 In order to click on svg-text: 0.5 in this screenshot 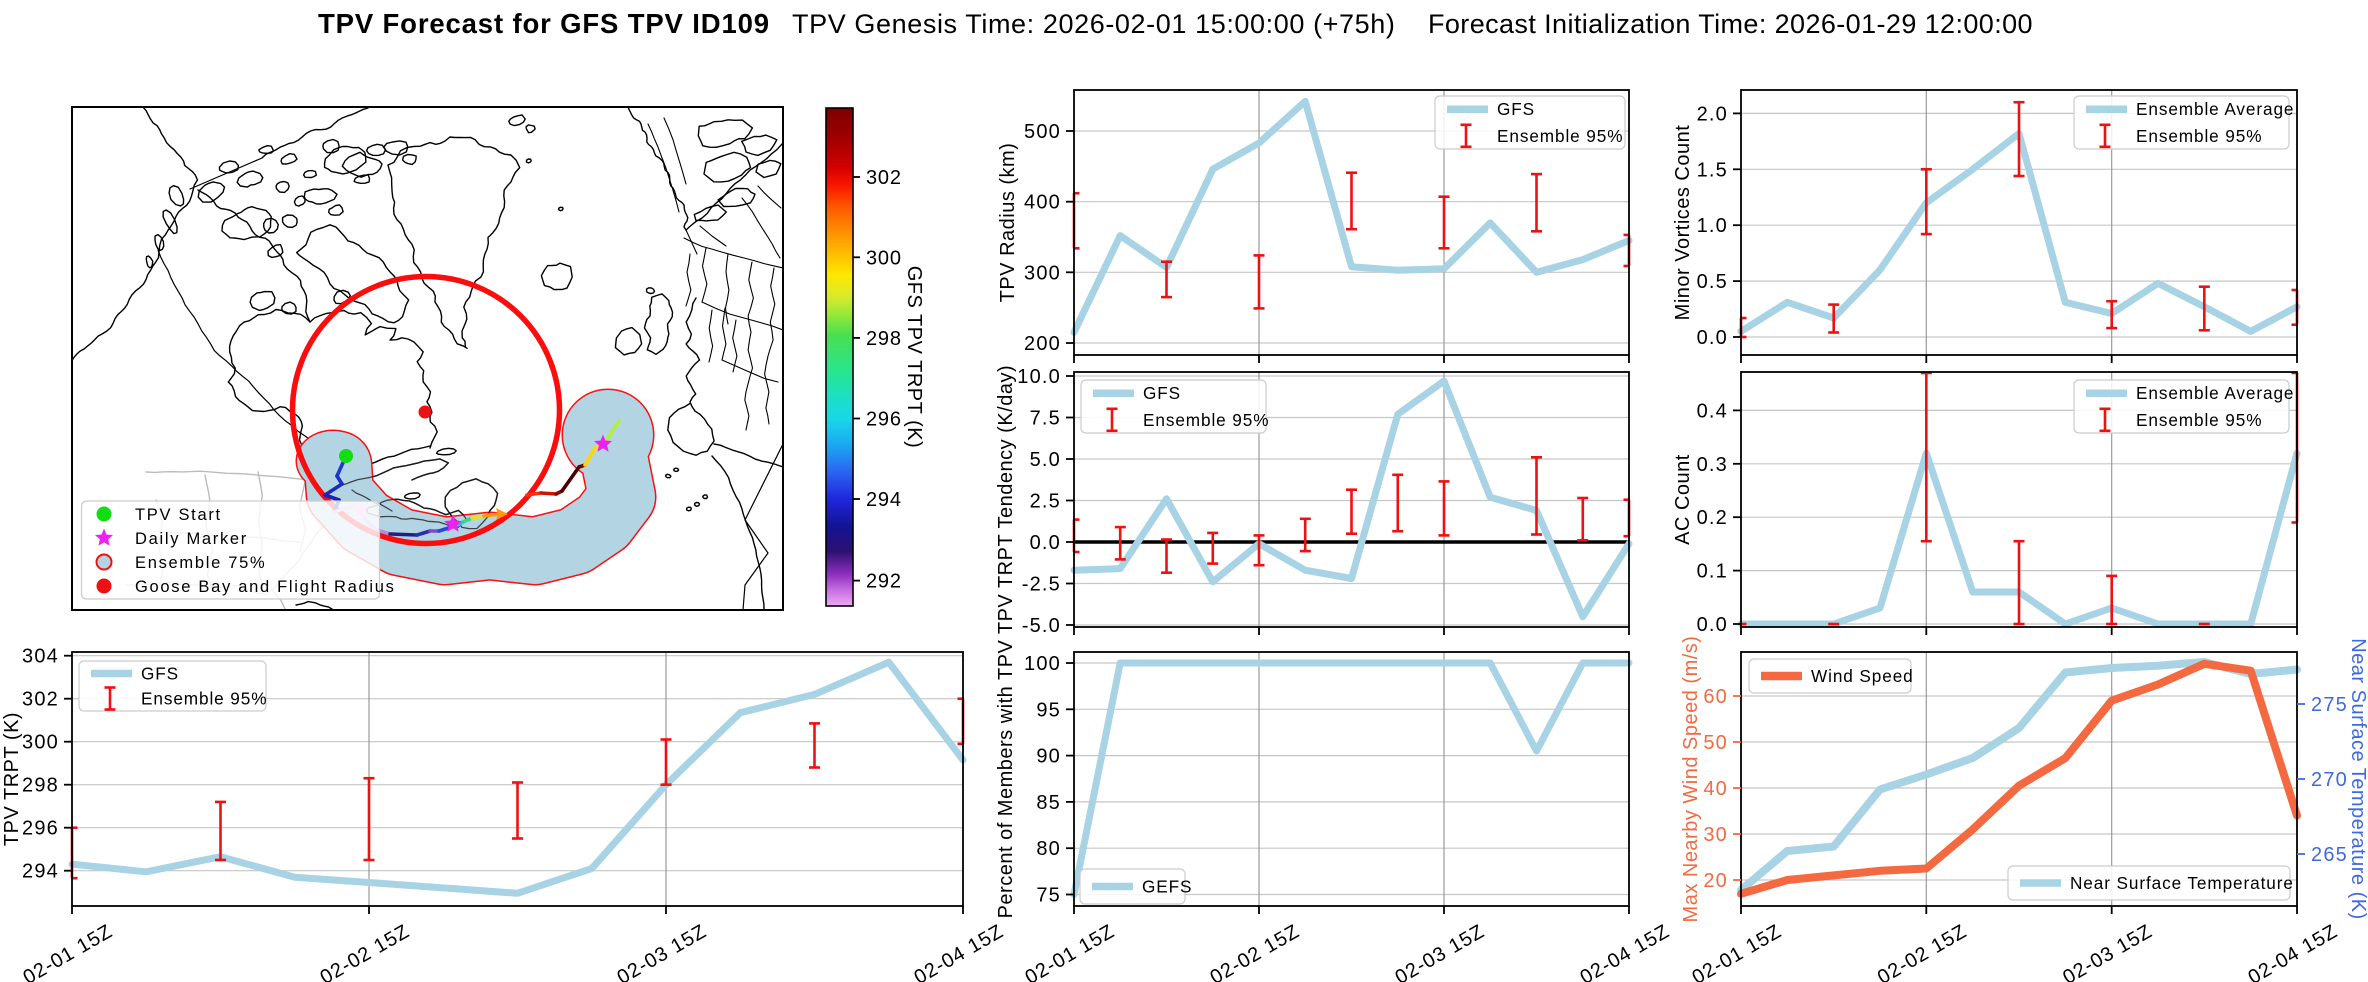, I will do `click(1712, 282)`.